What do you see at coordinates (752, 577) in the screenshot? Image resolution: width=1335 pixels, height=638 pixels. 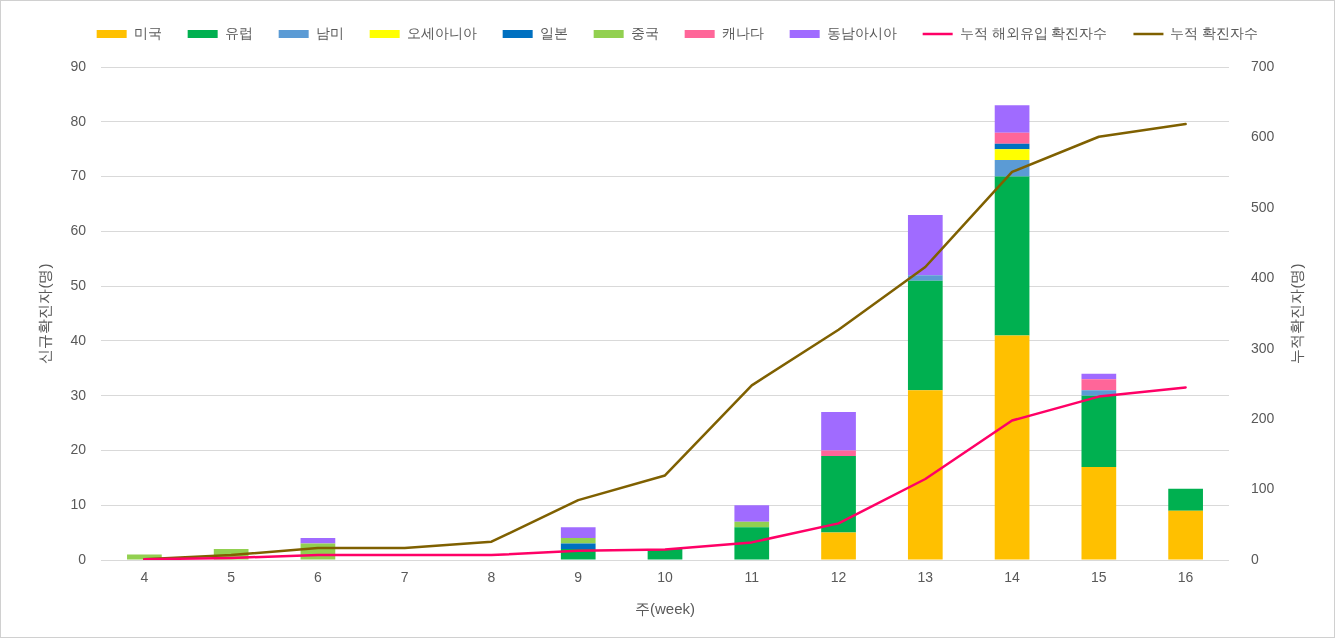 I see `x-tick-label: 11` at bounding box center [752, 577].